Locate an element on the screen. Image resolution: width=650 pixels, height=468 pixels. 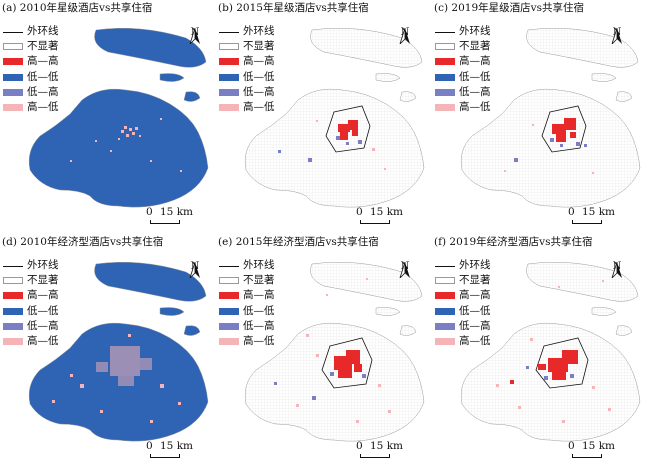
legend-label: 高—高 is located at coordinates (475, 295).